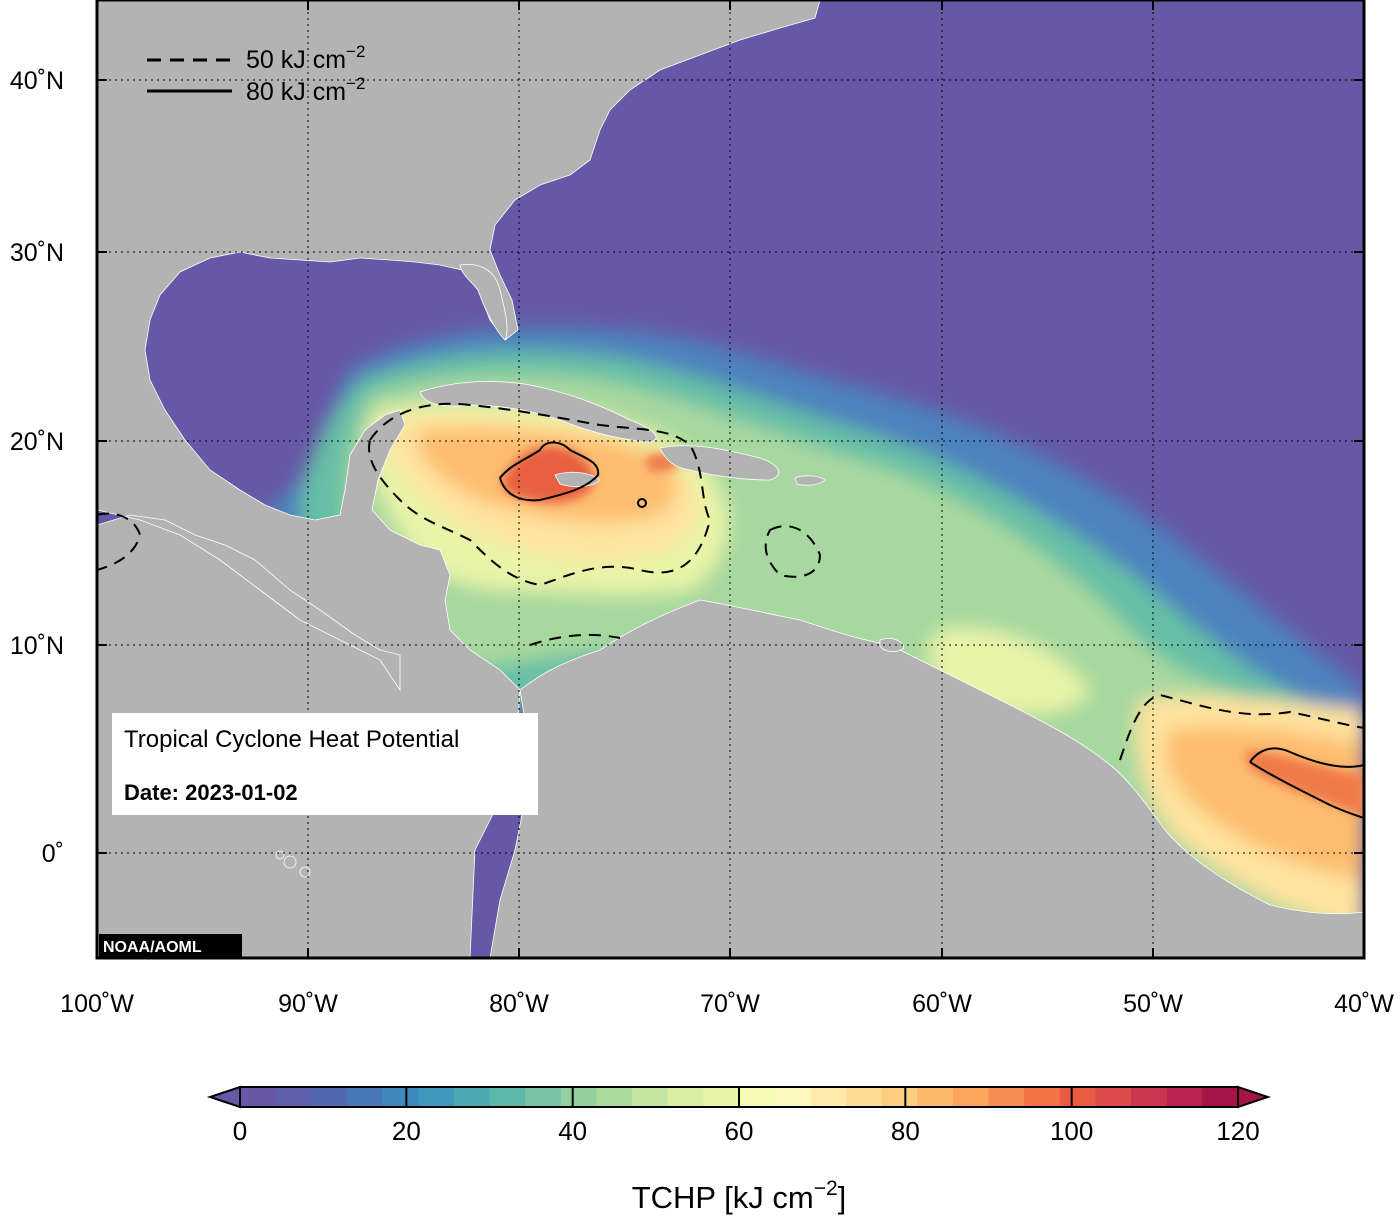 The image size is (1400, 1217). What do you see at coordinates (1071, 1131) in the screenshot?
I see `colorbar-tick-label: 100` at bounding box center [1071, 1131].